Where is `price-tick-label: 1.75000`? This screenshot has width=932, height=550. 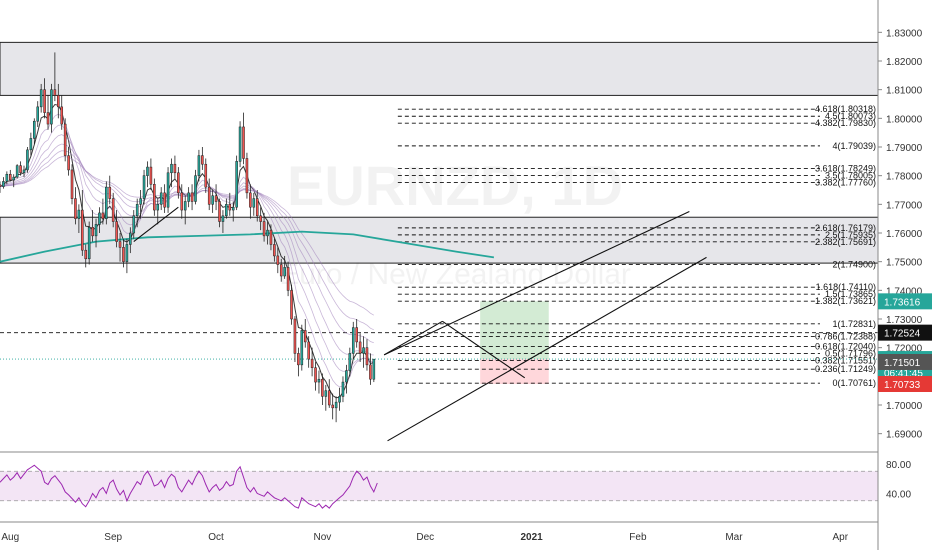
price-tick-label: 1.75000 is located at coordinates (904, 263).